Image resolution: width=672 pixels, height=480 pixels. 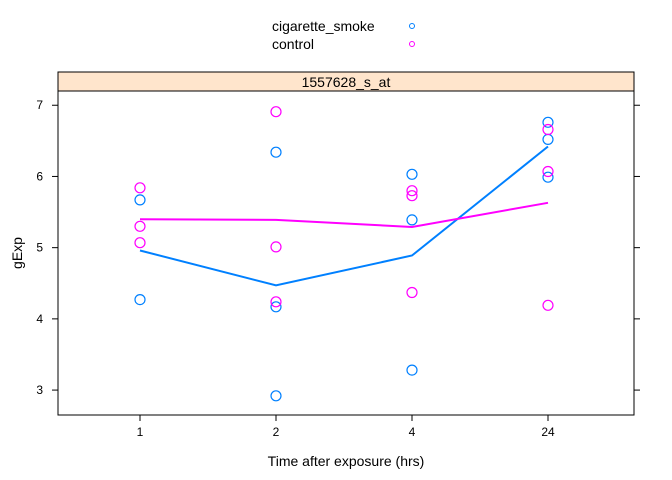 What do you see at coordinates (39, 176) in the screenshot?
I see `y-tick-label: 6` at bounding box center [39, 176].